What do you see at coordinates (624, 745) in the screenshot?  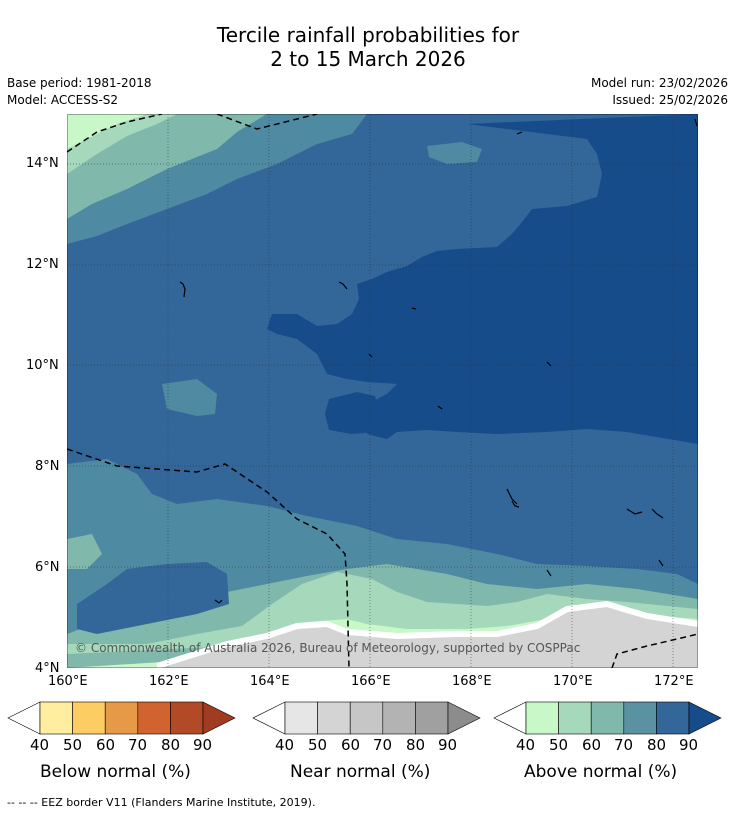 I see `above-tick-70: 70` at bounding box center [624, 745].